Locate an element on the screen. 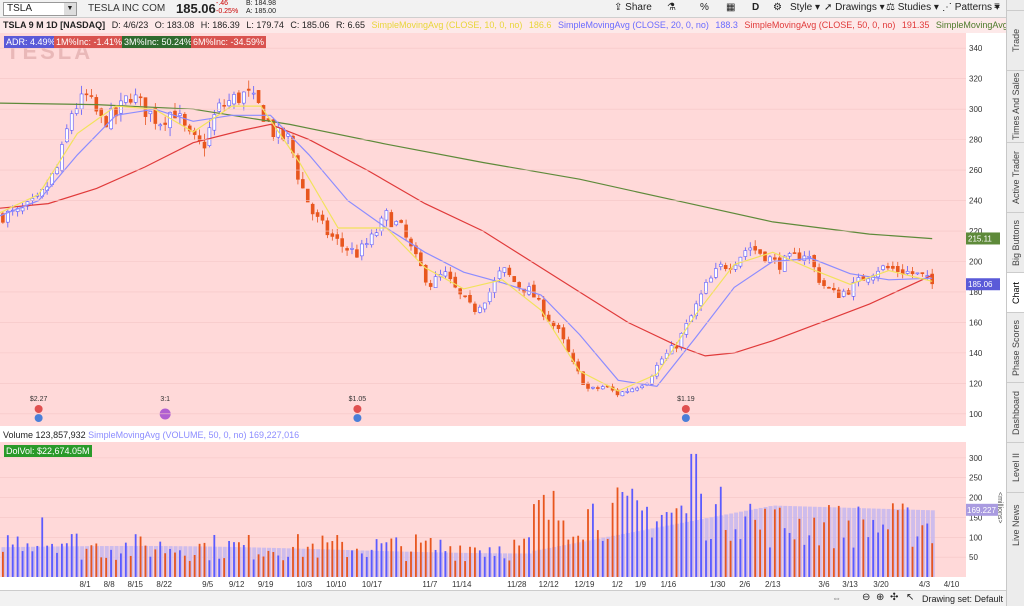 Image resolution: width=1024 pixels, height=606 pixels. sidebar-tab-chart: Chart is located at coordinates (1015, 292).